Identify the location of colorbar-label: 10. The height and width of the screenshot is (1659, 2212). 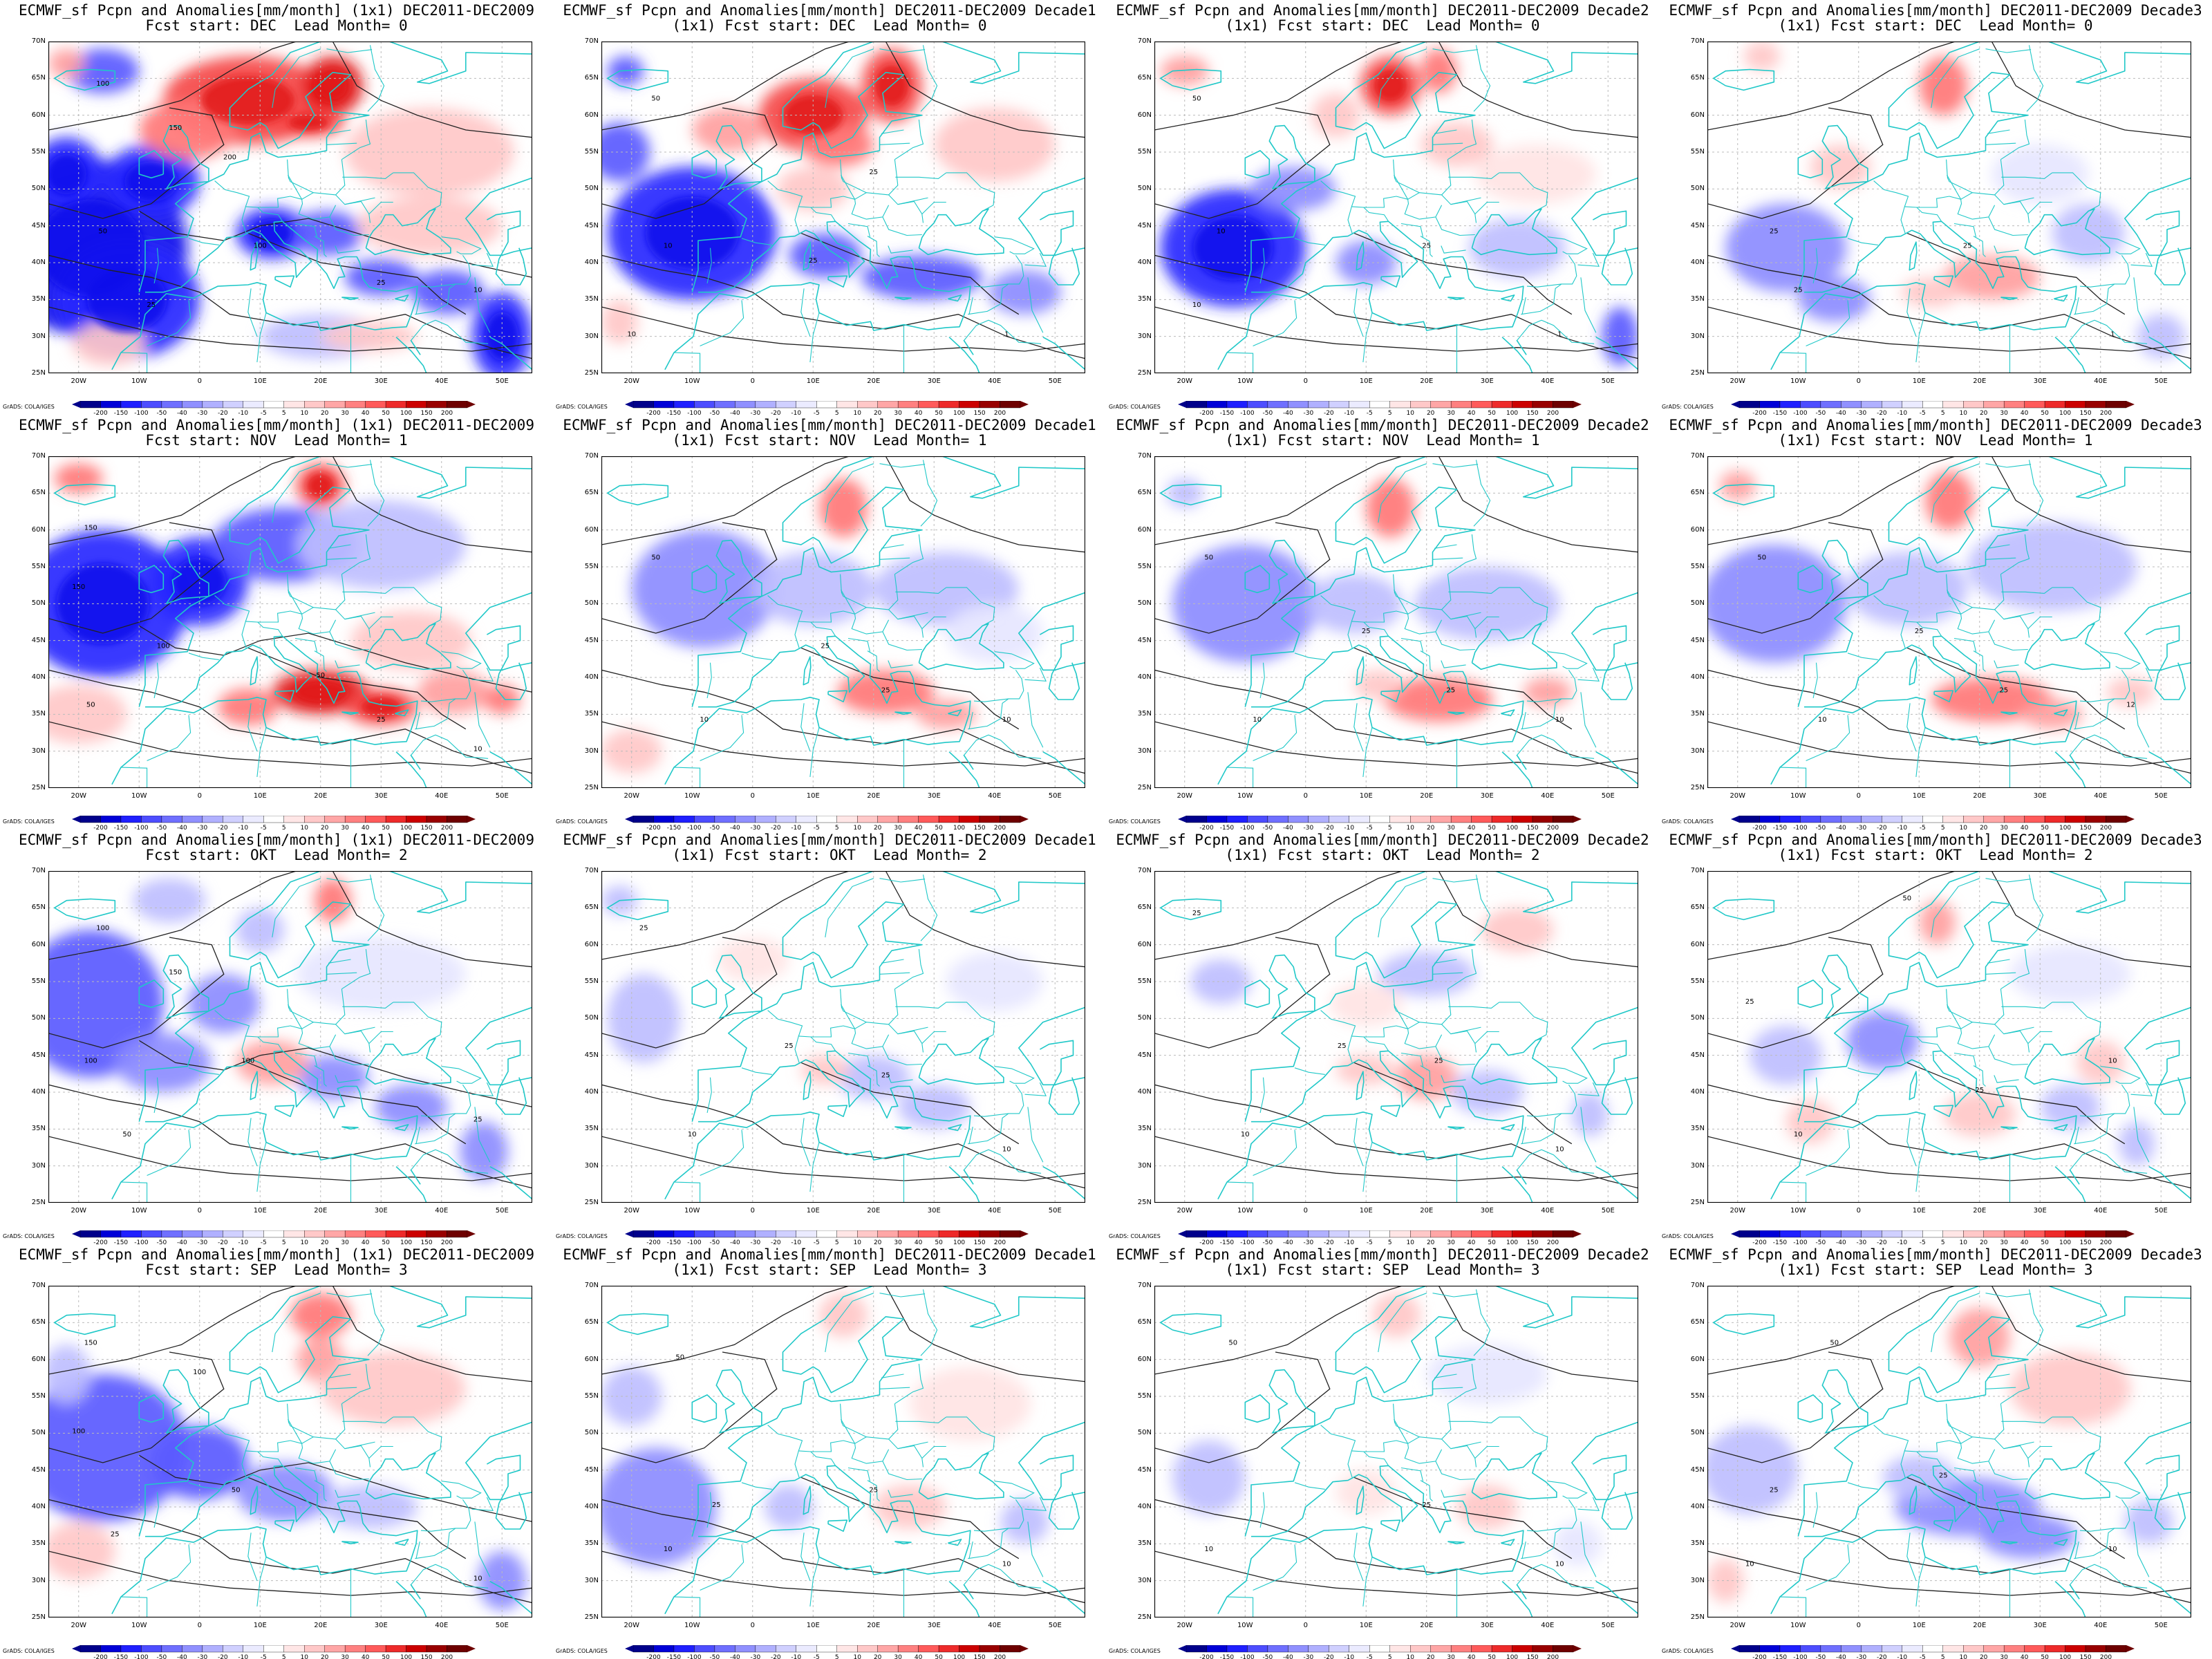
(1963, 828).